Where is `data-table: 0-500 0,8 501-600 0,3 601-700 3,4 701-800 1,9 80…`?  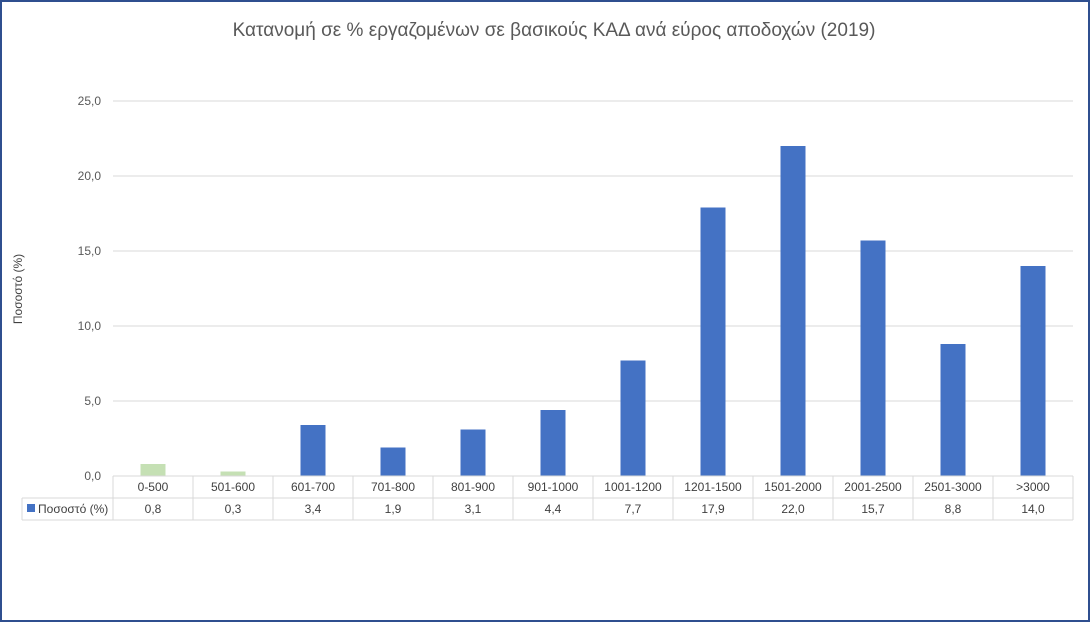
data-table: 0-500 0,8 501-600 0,3 601-700 3,4 701-800 1,9 80… is located at coordinates (547, 498).